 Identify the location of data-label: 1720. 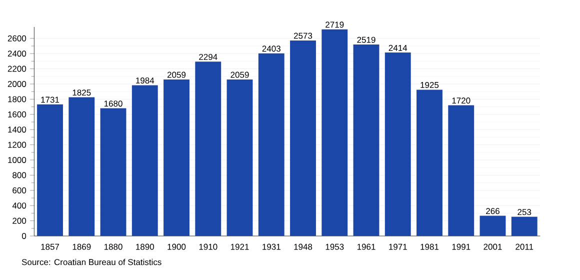
(461, 101).